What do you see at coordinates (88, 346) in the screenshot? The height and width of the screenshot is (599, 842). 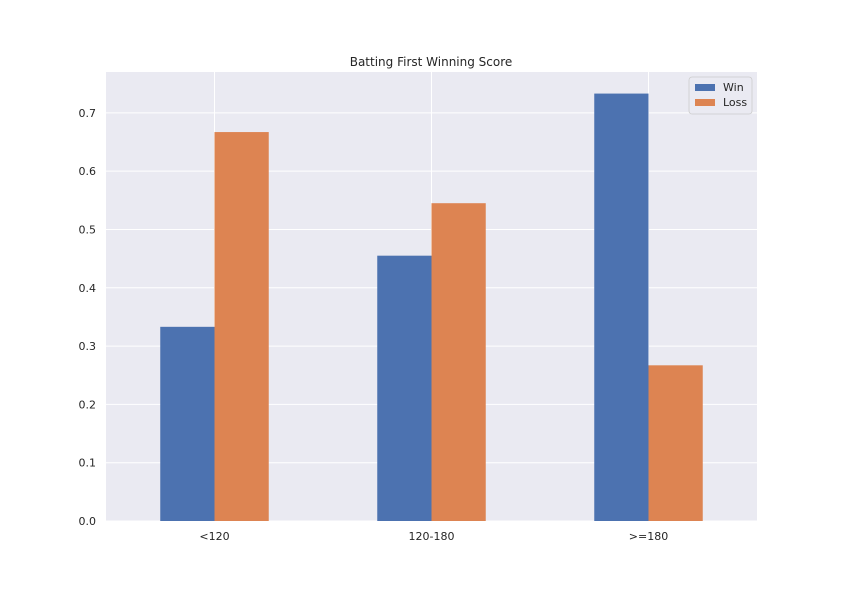 I see `y-tick-label: 0.3` at bounding box center [88, 346].